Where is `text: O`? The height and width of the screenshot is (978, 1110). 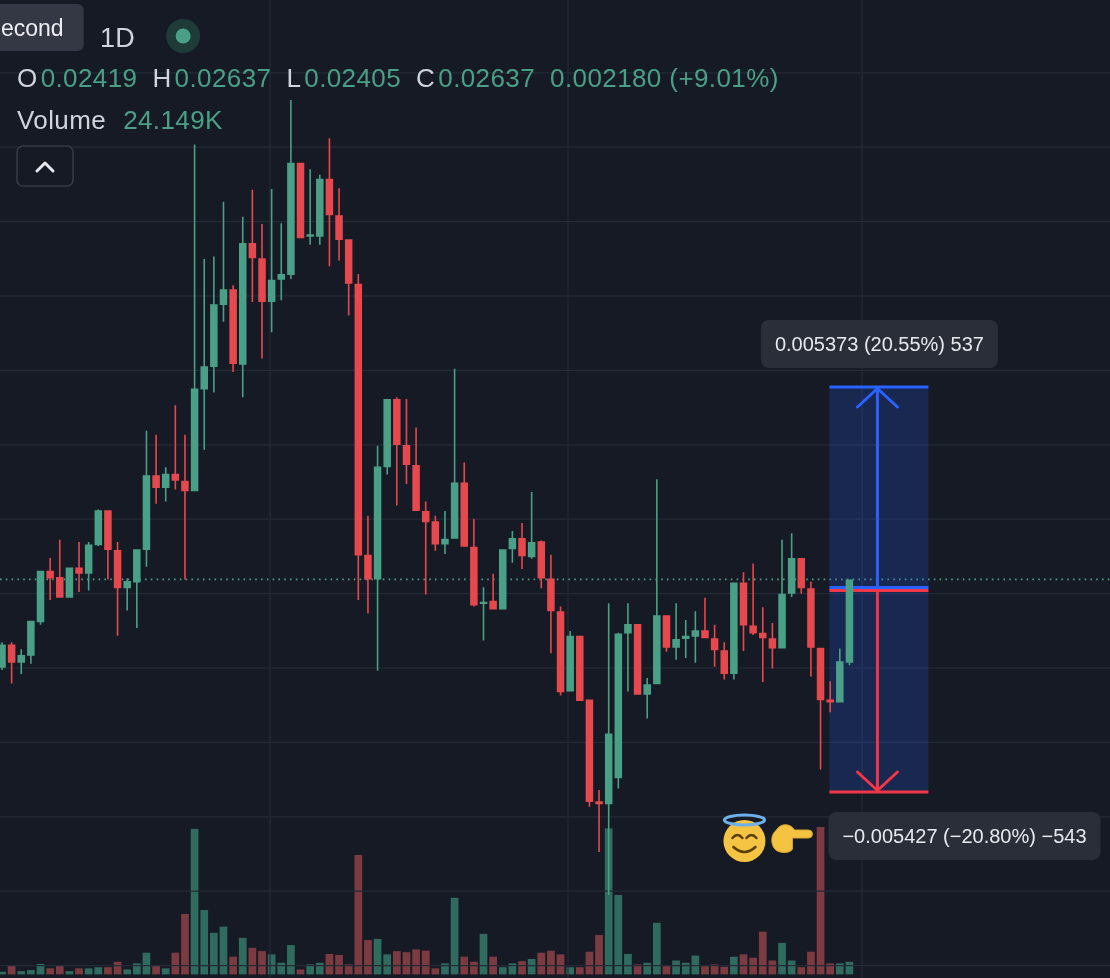 text: O is located at coordinates (27, 78).